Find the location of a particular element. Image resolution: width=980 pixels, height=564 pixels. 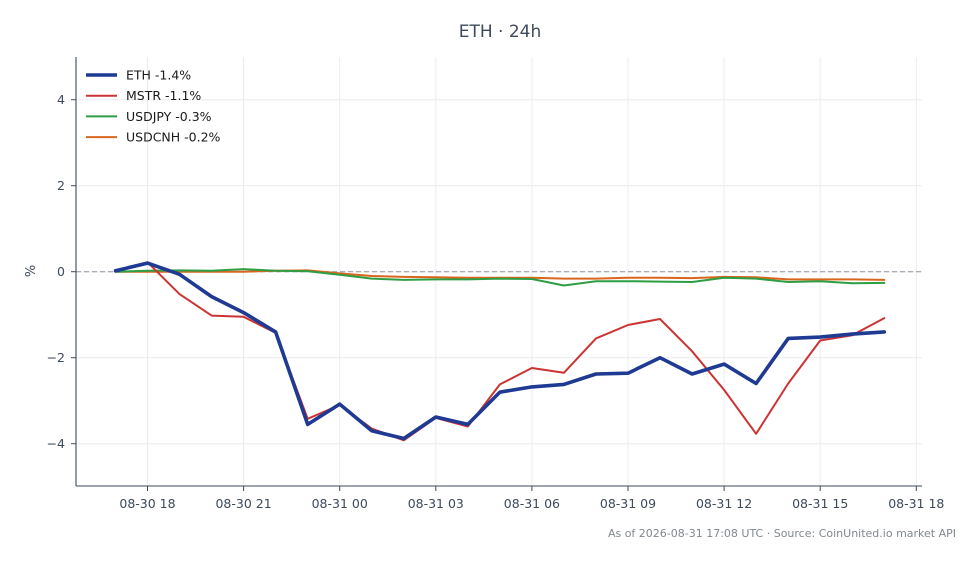

legend-label: MSTR -1.1% is located at coordinates (163, 95).